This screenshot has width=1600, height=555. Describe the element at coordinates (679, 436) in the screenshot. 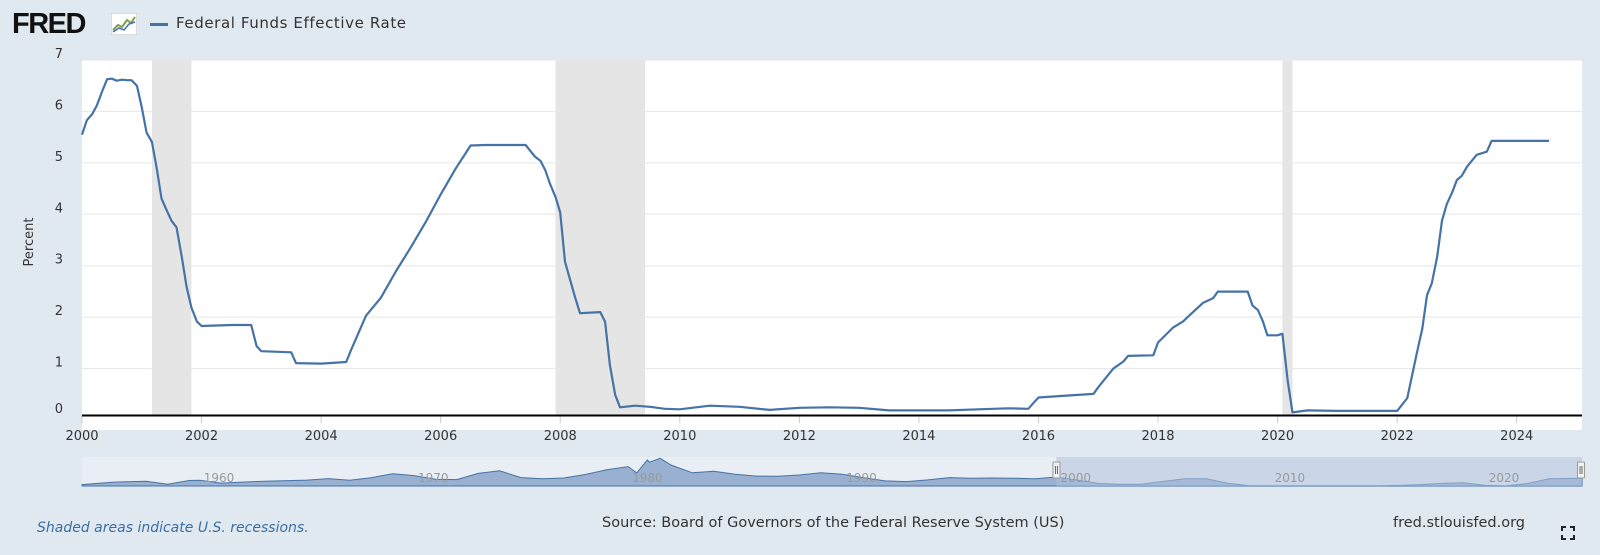

I see `x-tick-label: 2010` at that location.